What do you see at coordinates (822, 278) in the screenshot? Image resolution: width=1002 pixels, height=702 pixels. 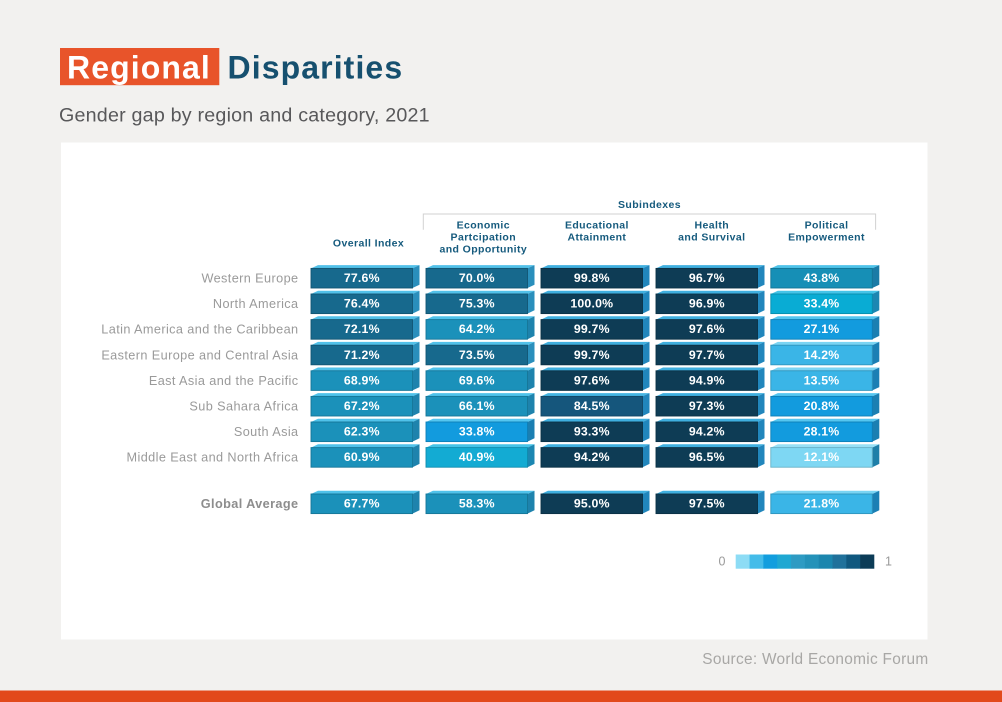 I see `svg-text: 43.8%` at bounding box center [822, 278].